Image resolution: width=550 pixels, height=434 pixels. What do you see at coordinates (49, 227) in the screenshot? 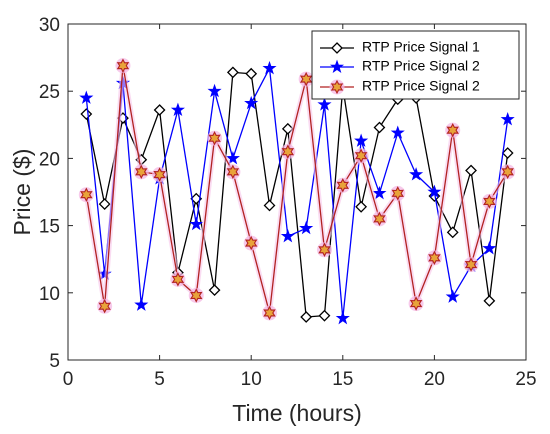
I see `y-tick-label: 15` at bounding box center [49, 227].